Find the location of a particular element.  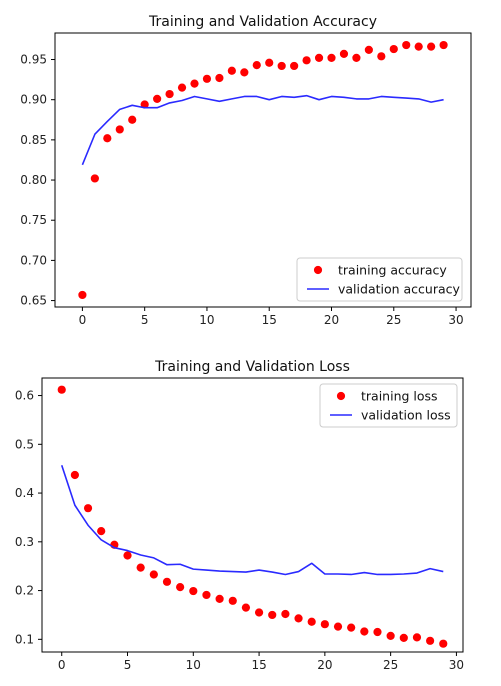

loss-x-tick-label: 15 is located at coordinates (258, 665).